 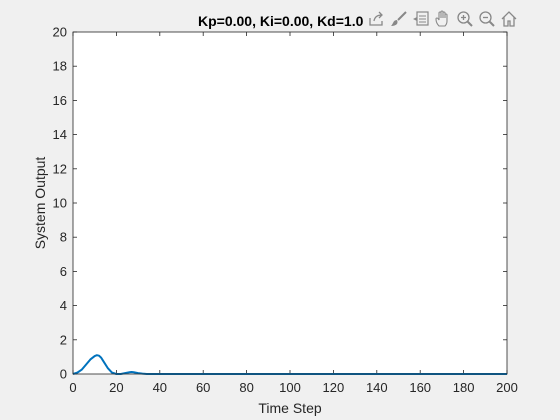 What do you see at coordinates (290, 387) in the screenshot?
I see `x-tick-label: 100` at bounding box center [290, 387].